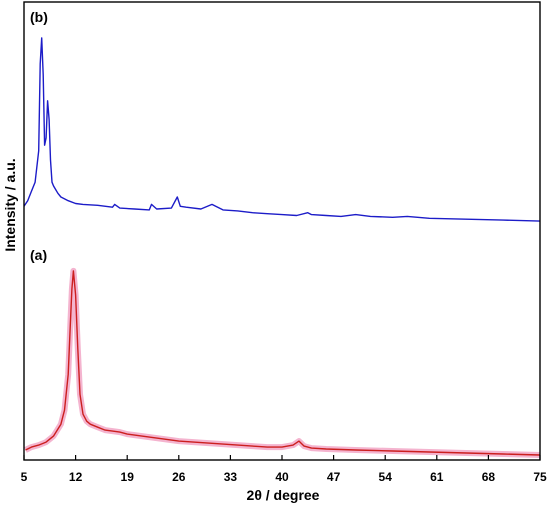 This screenshot has width=550, height=506. I want to click on x-tick-label: 12, so click(76, 477).